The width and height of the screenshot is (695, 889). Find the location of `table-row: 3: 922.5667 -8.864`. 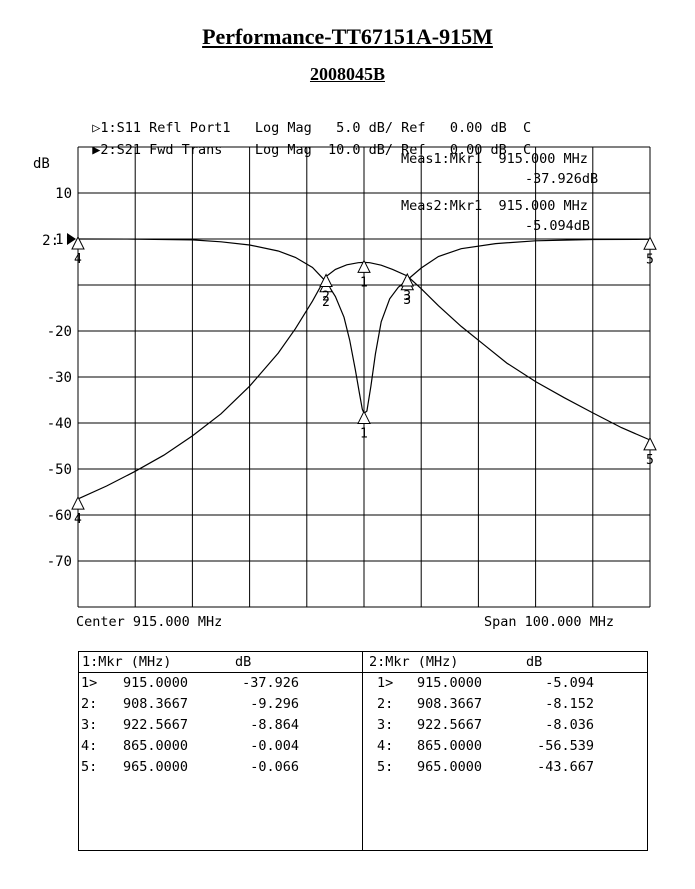

table-row: 3: 922.5667 -8.864 is located at coordinates (220, 727).